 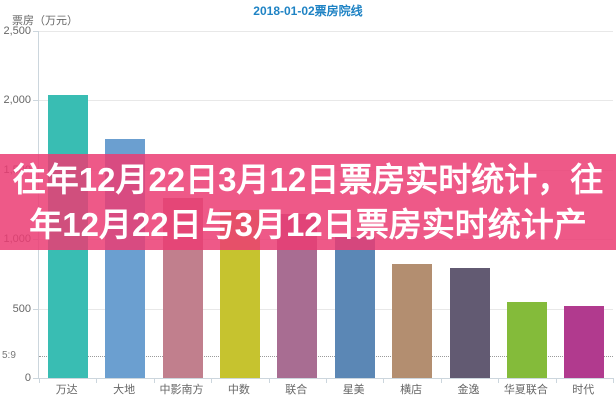 What do you see at coordinates (326, 356) in the screenshot?
I see `dashed-markline` at bounding box center [326, 356].